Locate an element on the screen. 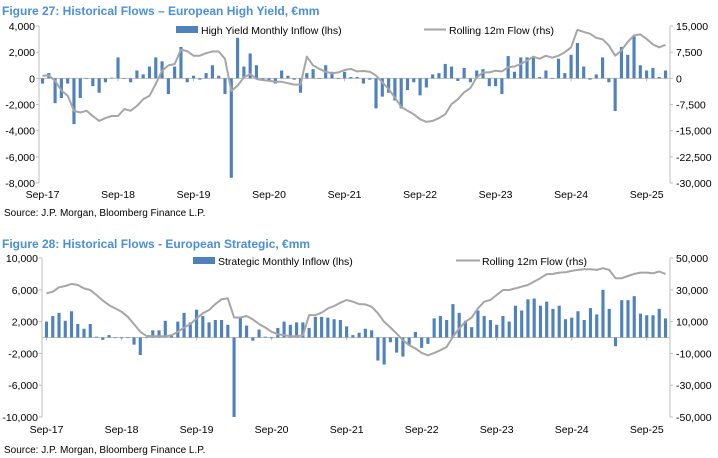 The height and width of the screenshot is (458, 718). y-tick-label-right: -7,500 is located at coordinates (691, 106).